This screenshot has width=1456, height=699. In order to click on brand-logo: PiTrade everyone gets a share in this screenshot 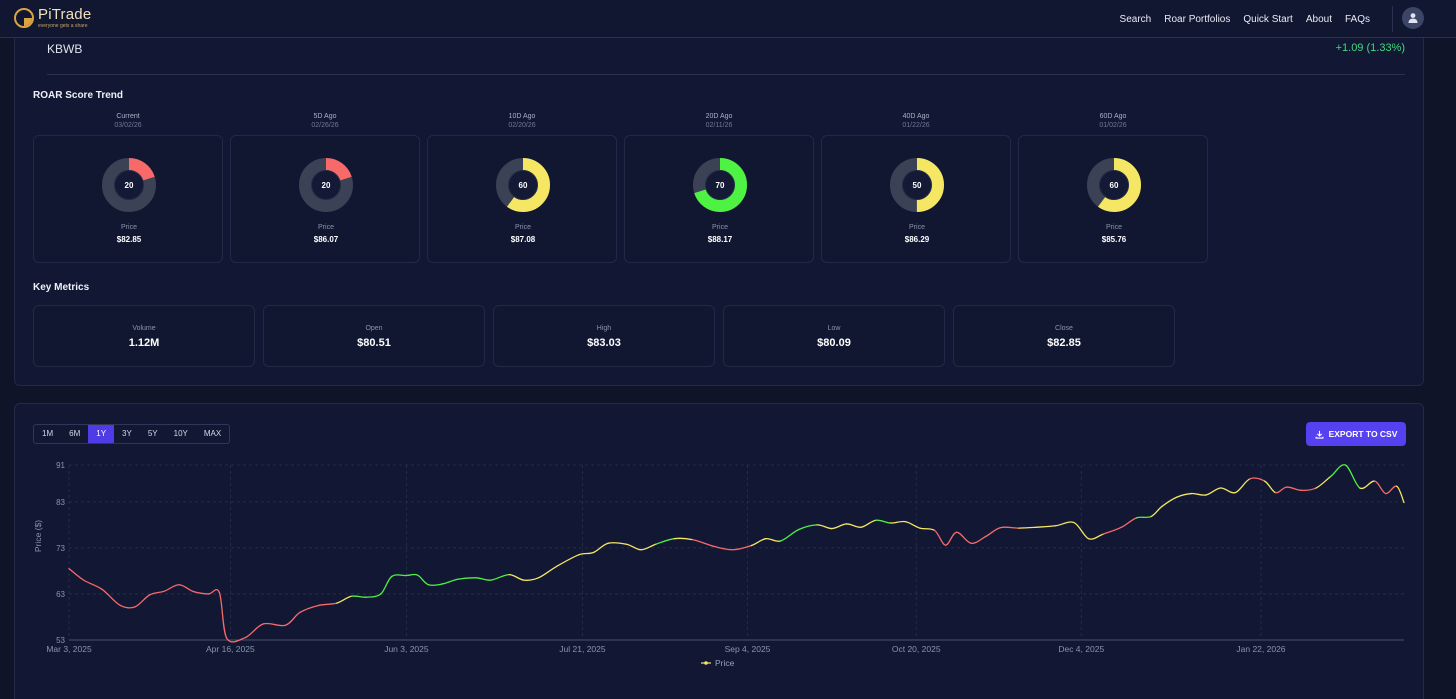, I will do `click(52, 18)`.